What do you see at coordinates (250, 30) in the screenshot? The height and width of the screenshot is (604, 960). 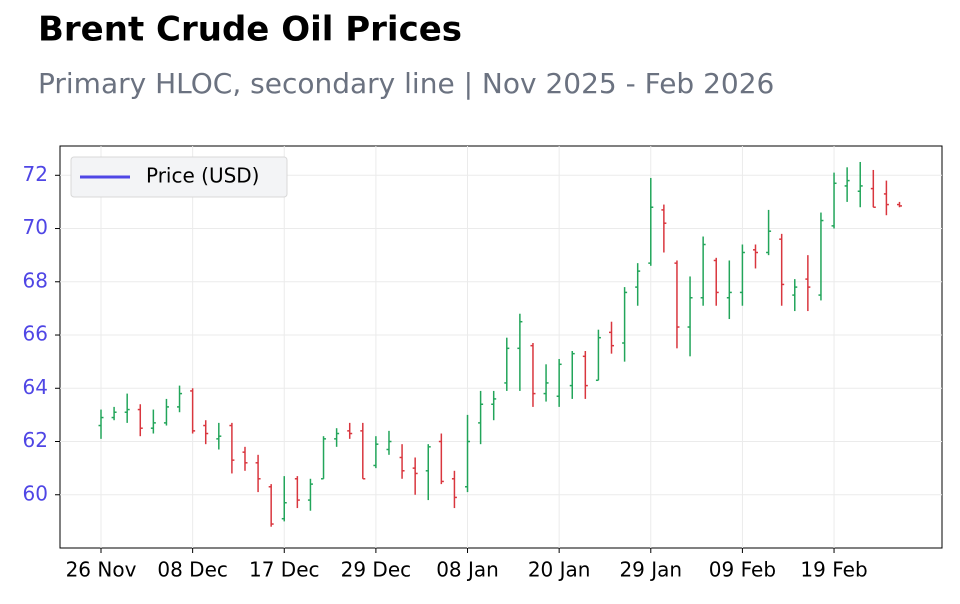 I see `chart-title: Brent Crude Oil Prices` at bounding box center [250, 30].